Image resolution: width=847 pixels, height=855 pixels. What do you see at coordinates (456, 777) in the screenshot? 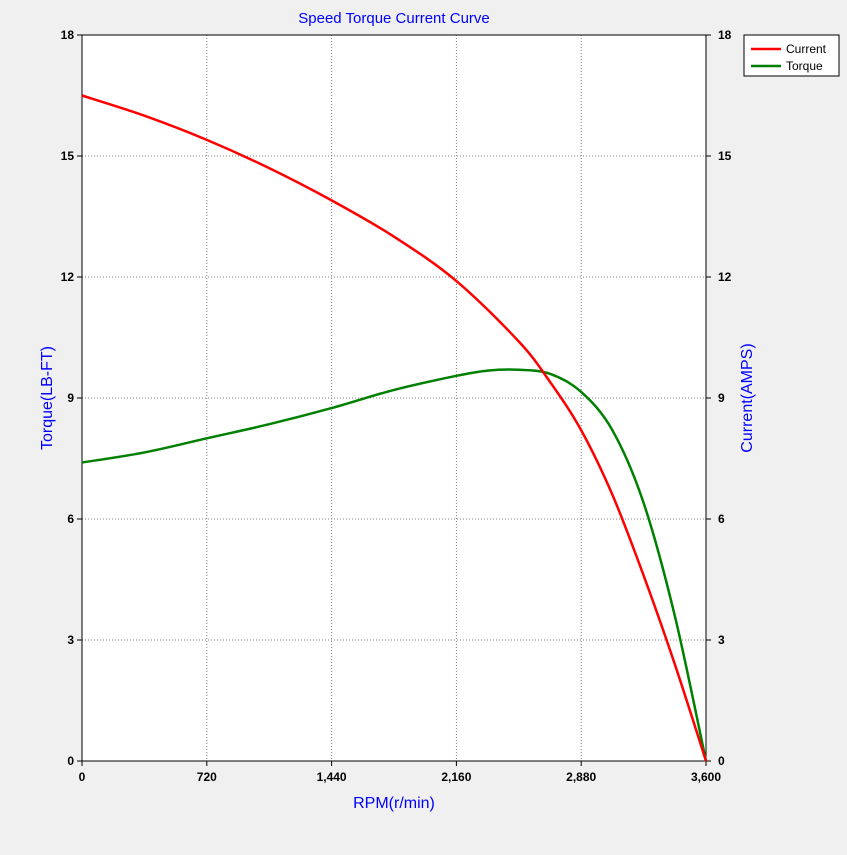
I see `x-tick-label: 2,160` at bounding box center [456, 777].